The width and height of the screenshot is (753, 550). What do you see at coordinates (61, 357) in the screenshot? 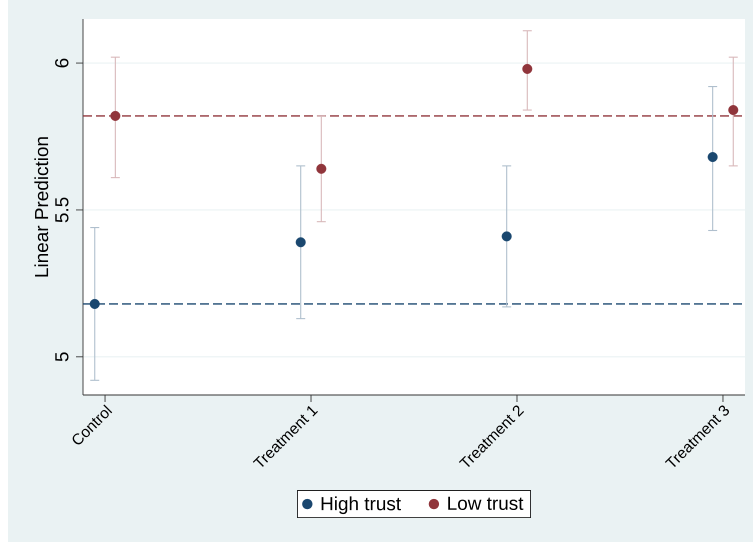
I see `y-tick-label: 5` at bounding box center [61, 357].